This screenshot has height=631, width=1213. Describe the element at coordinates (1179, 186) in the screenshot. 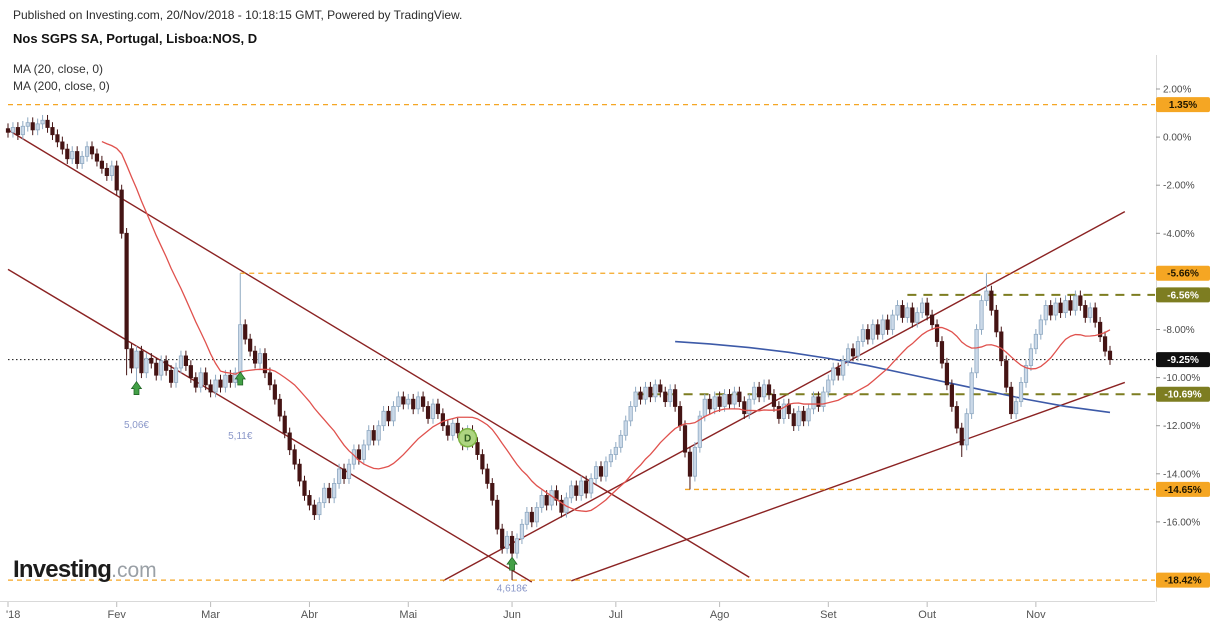

I see `y-tick-label: -2.00%` at that location.